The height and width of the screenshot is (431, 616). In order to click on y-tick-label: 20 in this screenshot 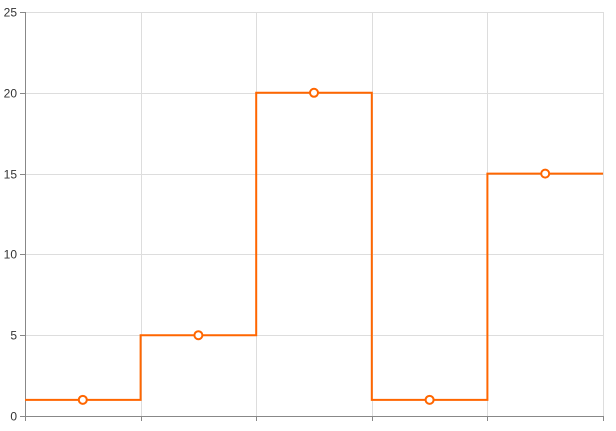, I will do `click(11, 94)`.